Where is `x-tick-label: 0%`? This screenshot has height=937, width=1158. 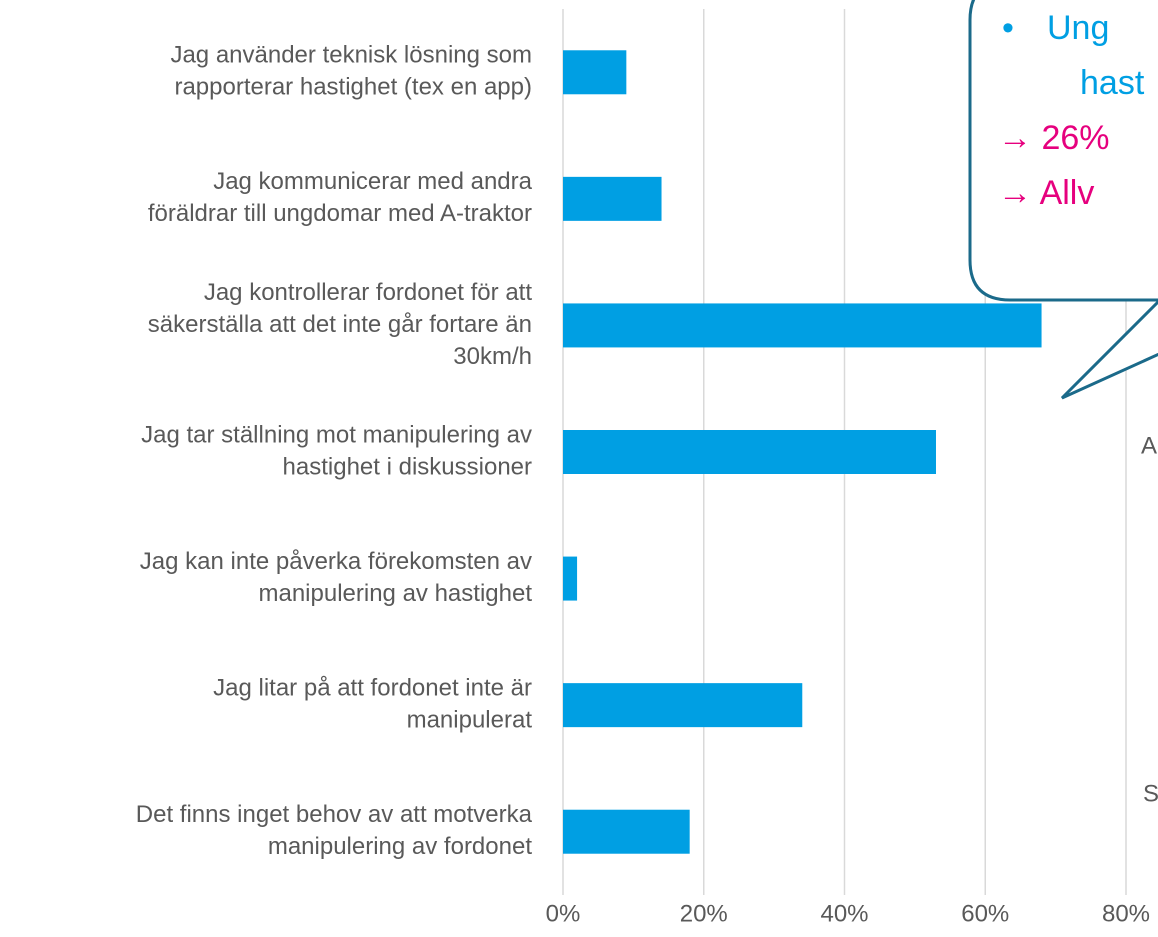 x-tick-label: 0% is located at coordinates (563, 913).